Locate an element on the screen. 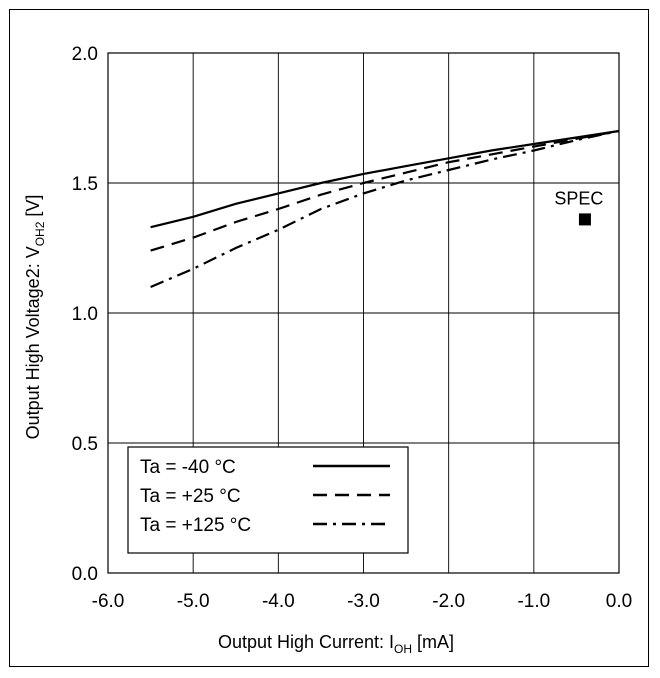  legend: Ta = -40 °C Ta = +25 °C Ta = +125 °C is located at coordinates (268, 500).